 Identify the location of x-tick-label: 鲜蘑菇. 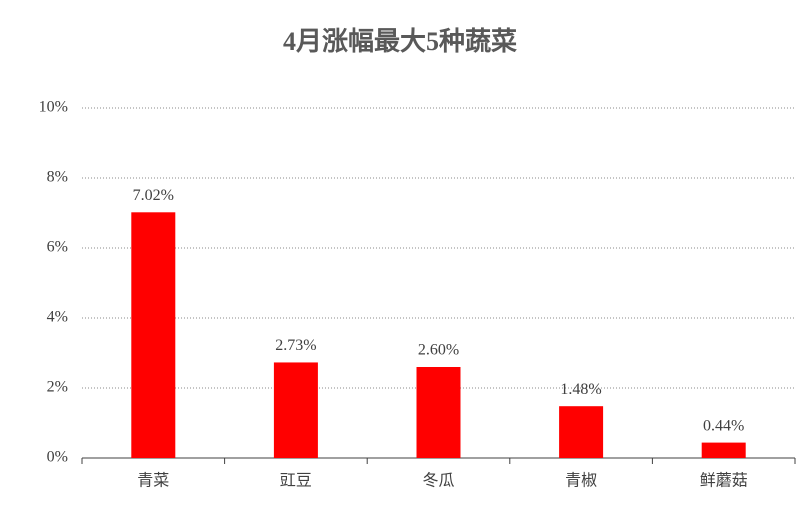
(724, 481).